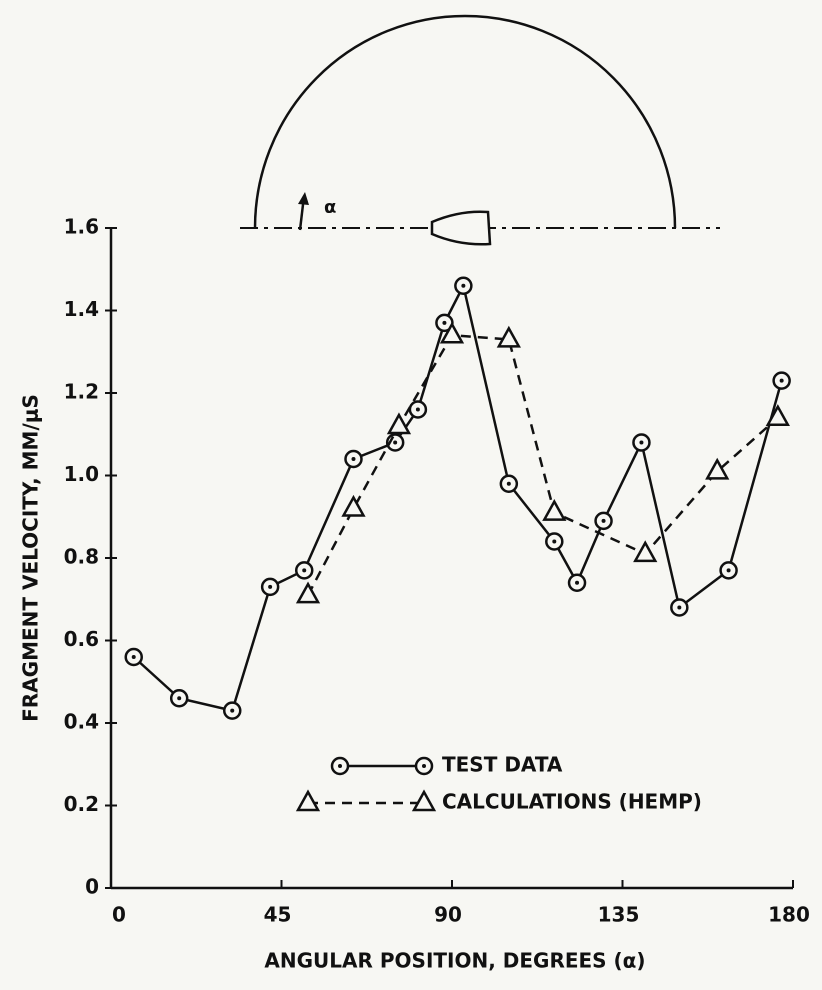  I want to click on y-axis-label: FRAGMENT VELOCITY, MM/μS, so click(31, 558).